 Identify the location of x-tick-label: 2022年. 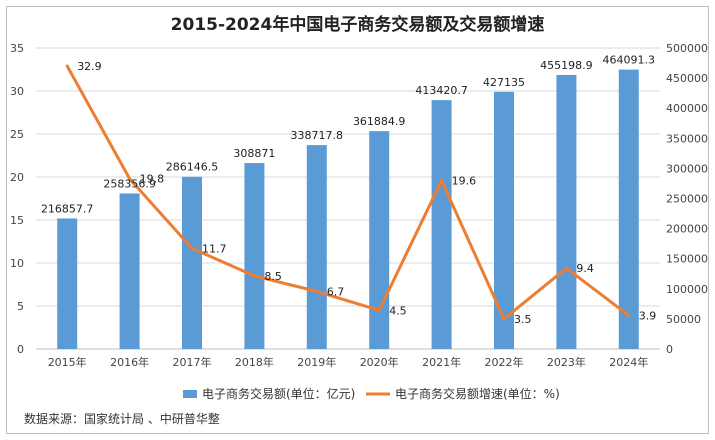
(504, 362).